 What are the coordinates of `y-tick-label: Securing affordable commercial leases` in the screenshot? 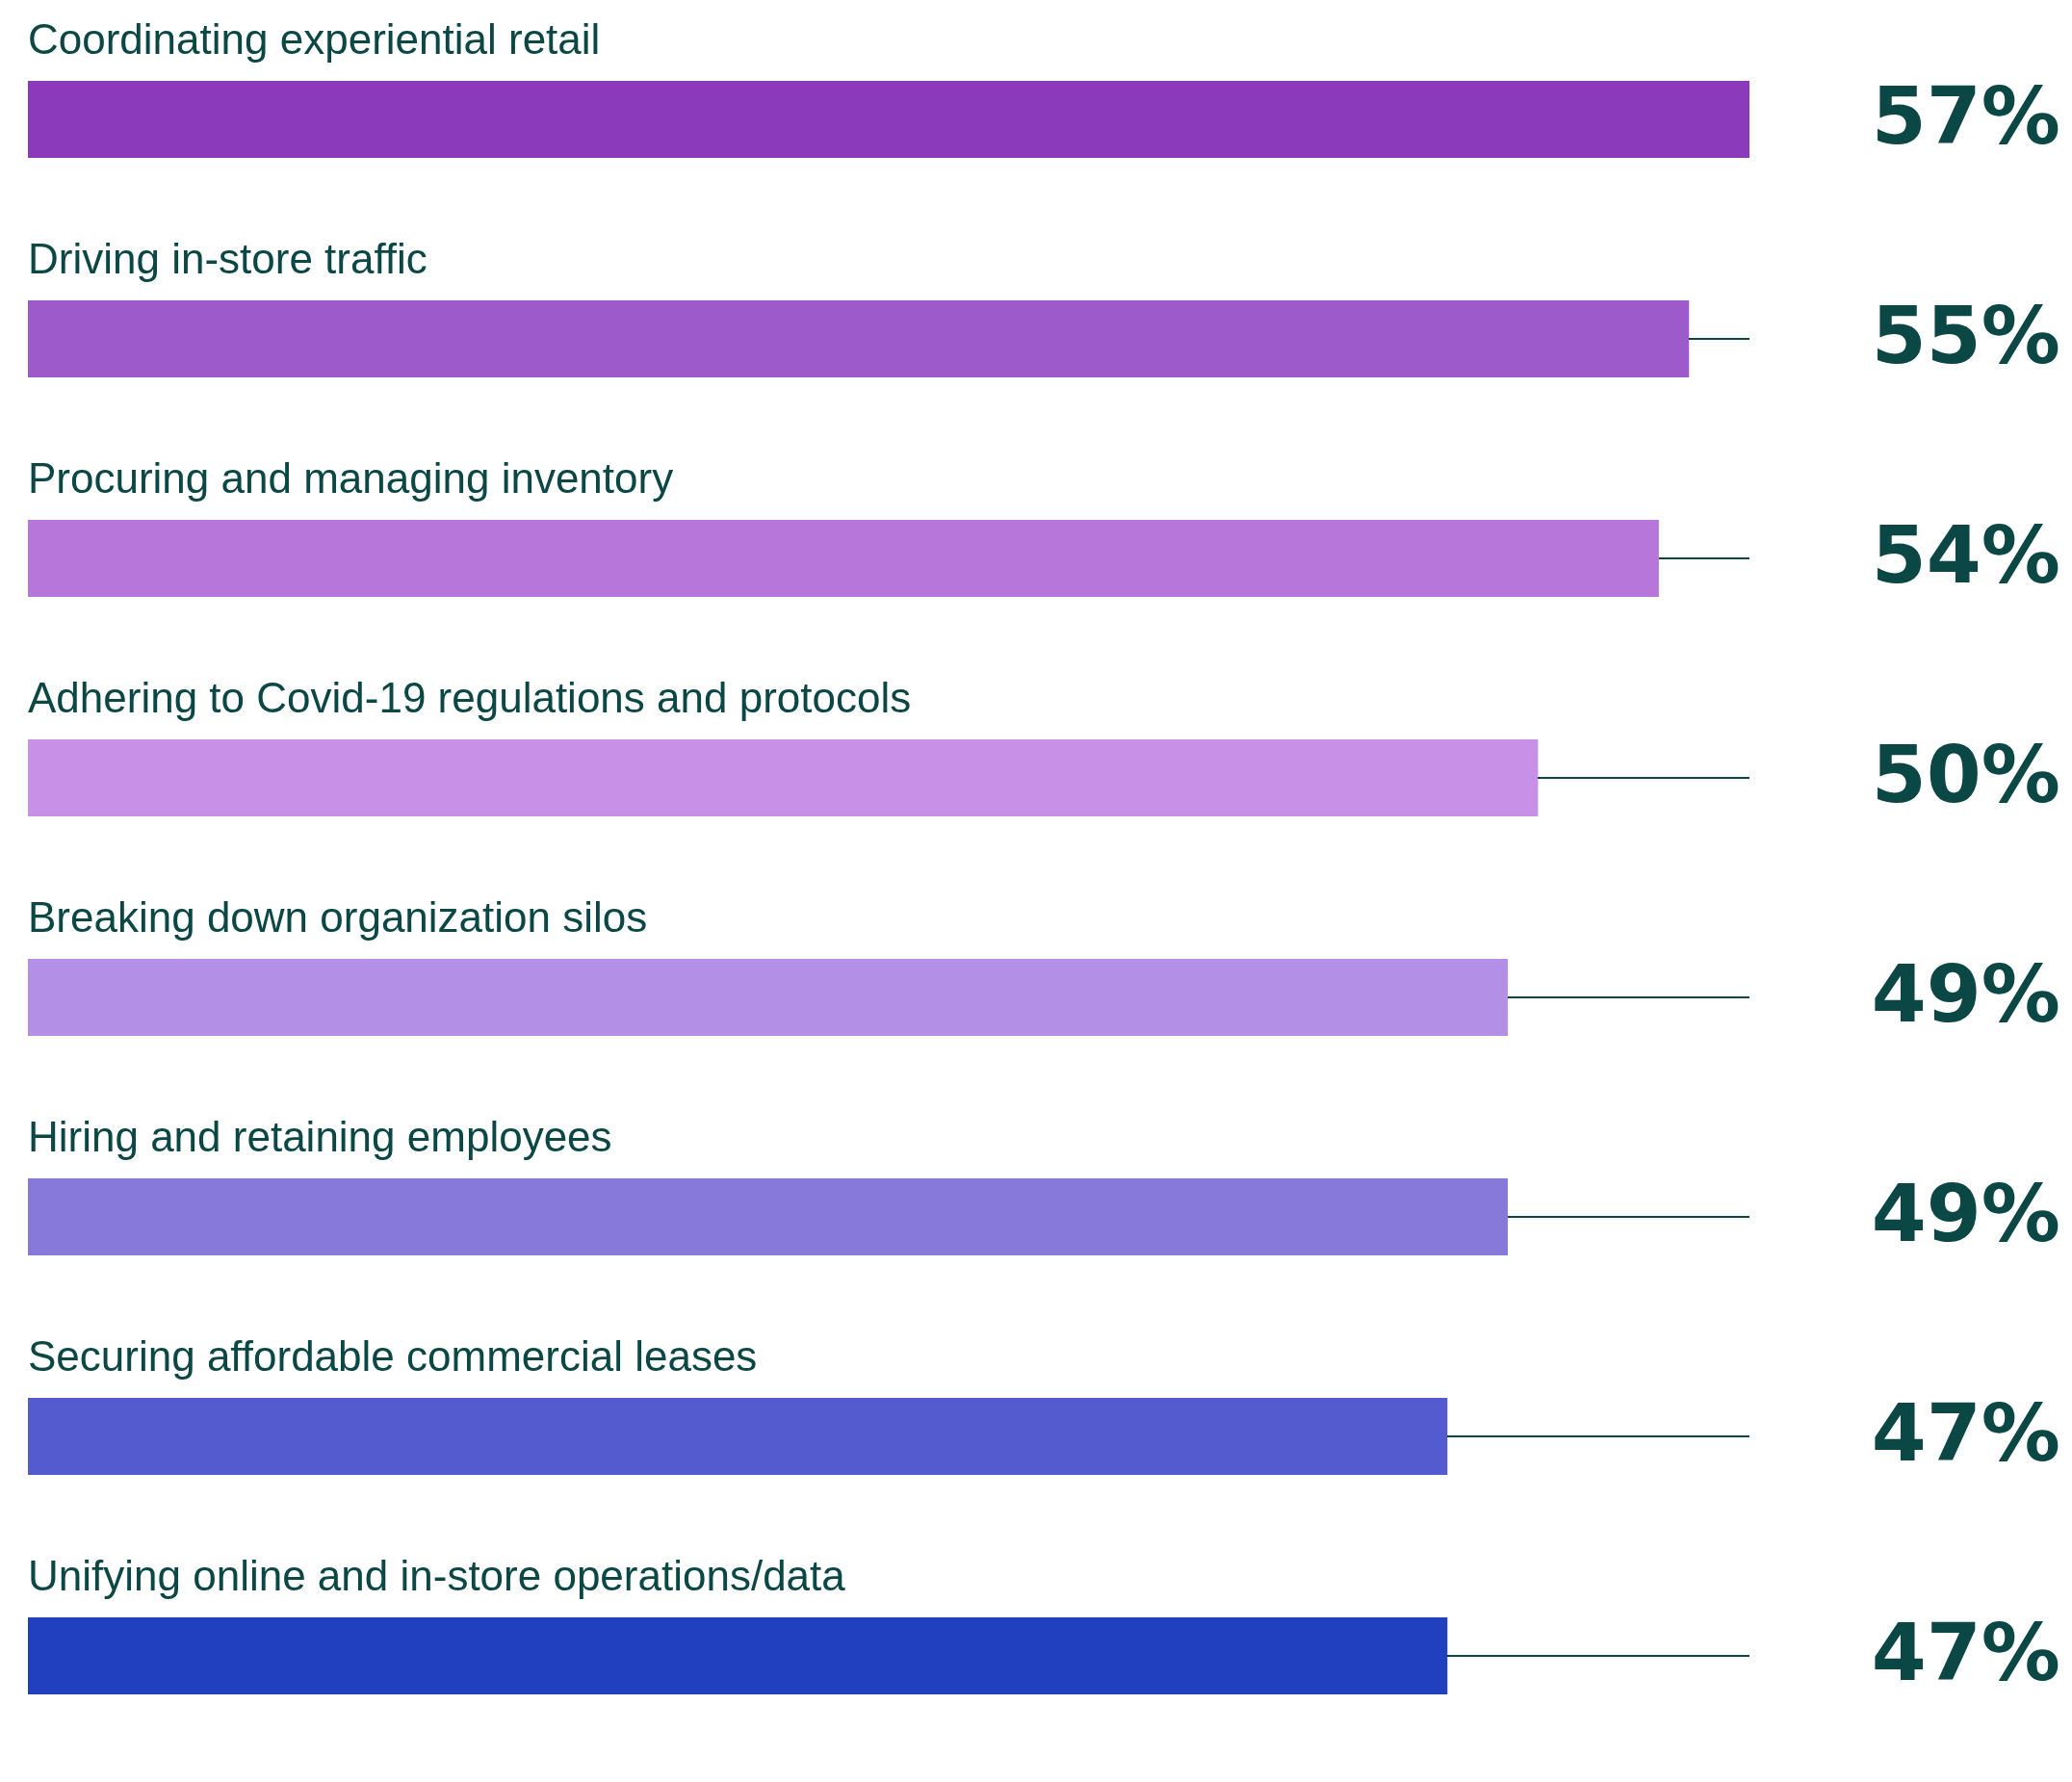 It's located at (393, 1356).